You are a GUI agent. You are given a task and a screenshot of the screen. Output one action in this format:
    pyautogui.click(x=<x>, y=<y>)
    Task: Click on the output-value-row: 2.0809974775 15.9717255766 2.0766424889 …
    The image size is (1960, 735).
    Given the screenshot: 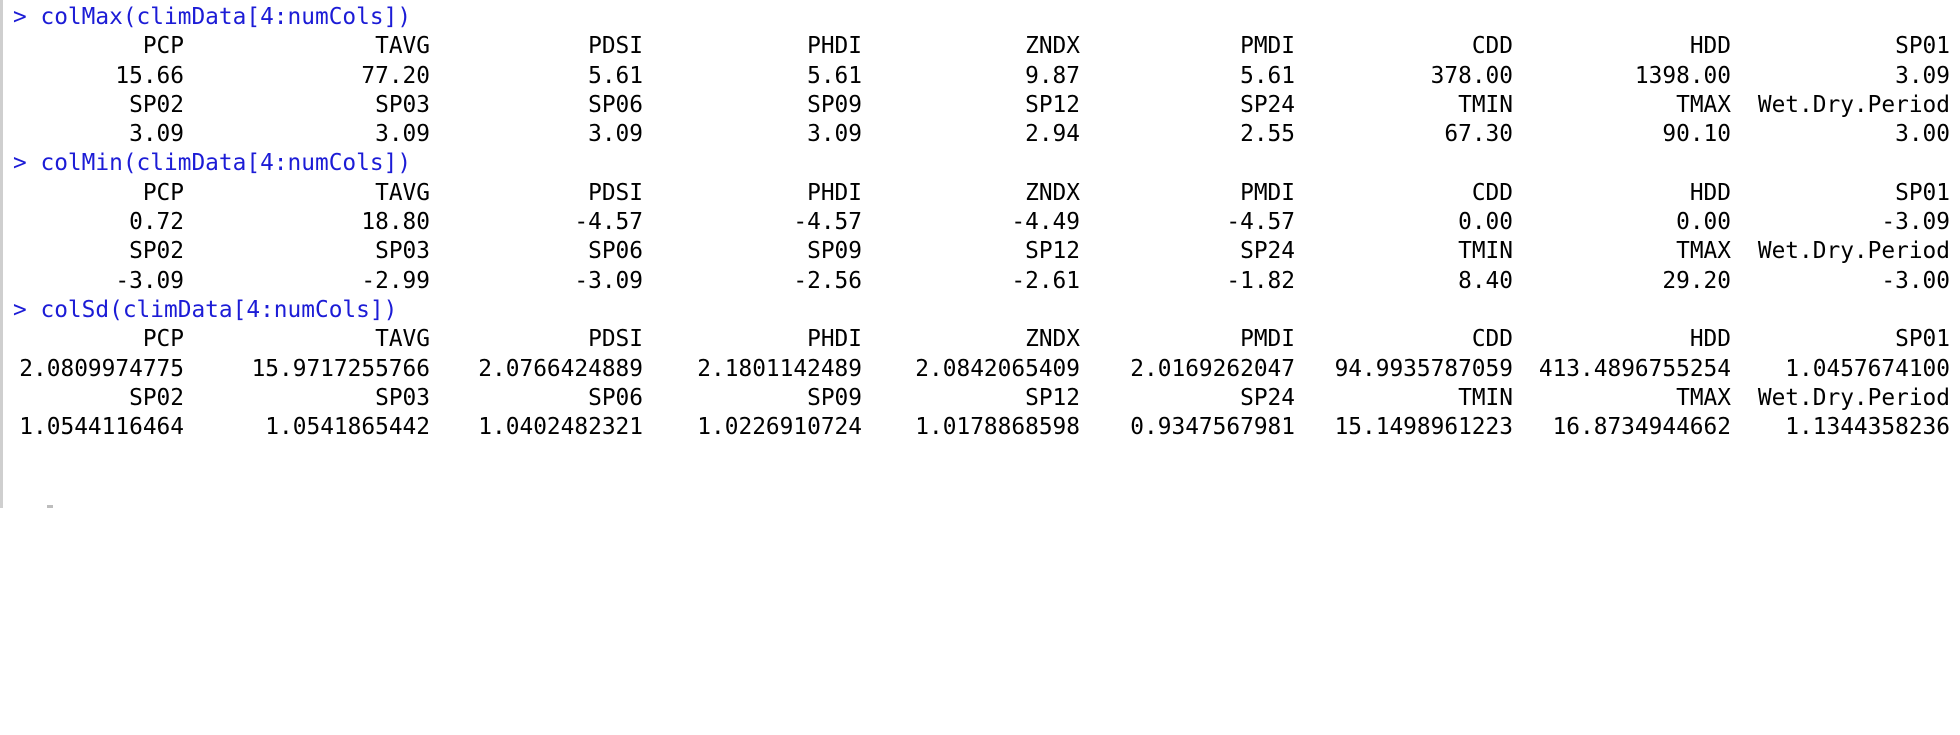 What is the action you would take?
    pyautogui.click(x=981, y=369)
    